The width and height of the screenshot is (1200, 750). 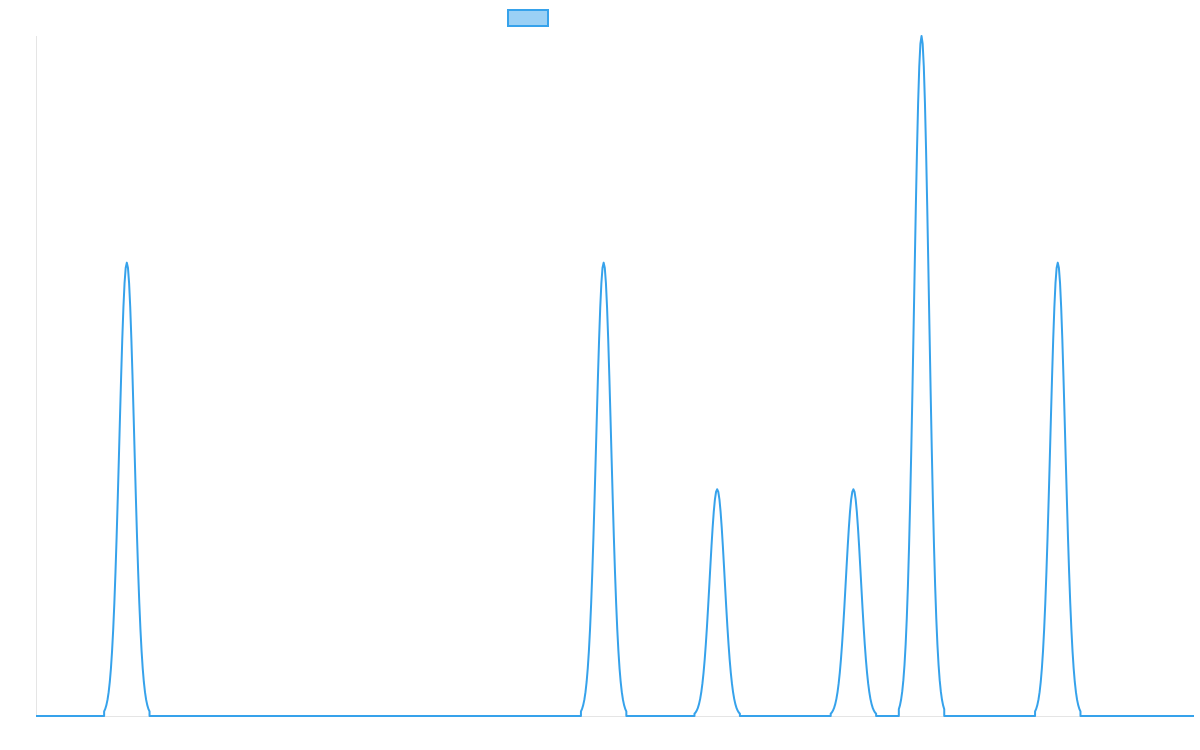 I want to click on legend, so click(x=528, y=18).